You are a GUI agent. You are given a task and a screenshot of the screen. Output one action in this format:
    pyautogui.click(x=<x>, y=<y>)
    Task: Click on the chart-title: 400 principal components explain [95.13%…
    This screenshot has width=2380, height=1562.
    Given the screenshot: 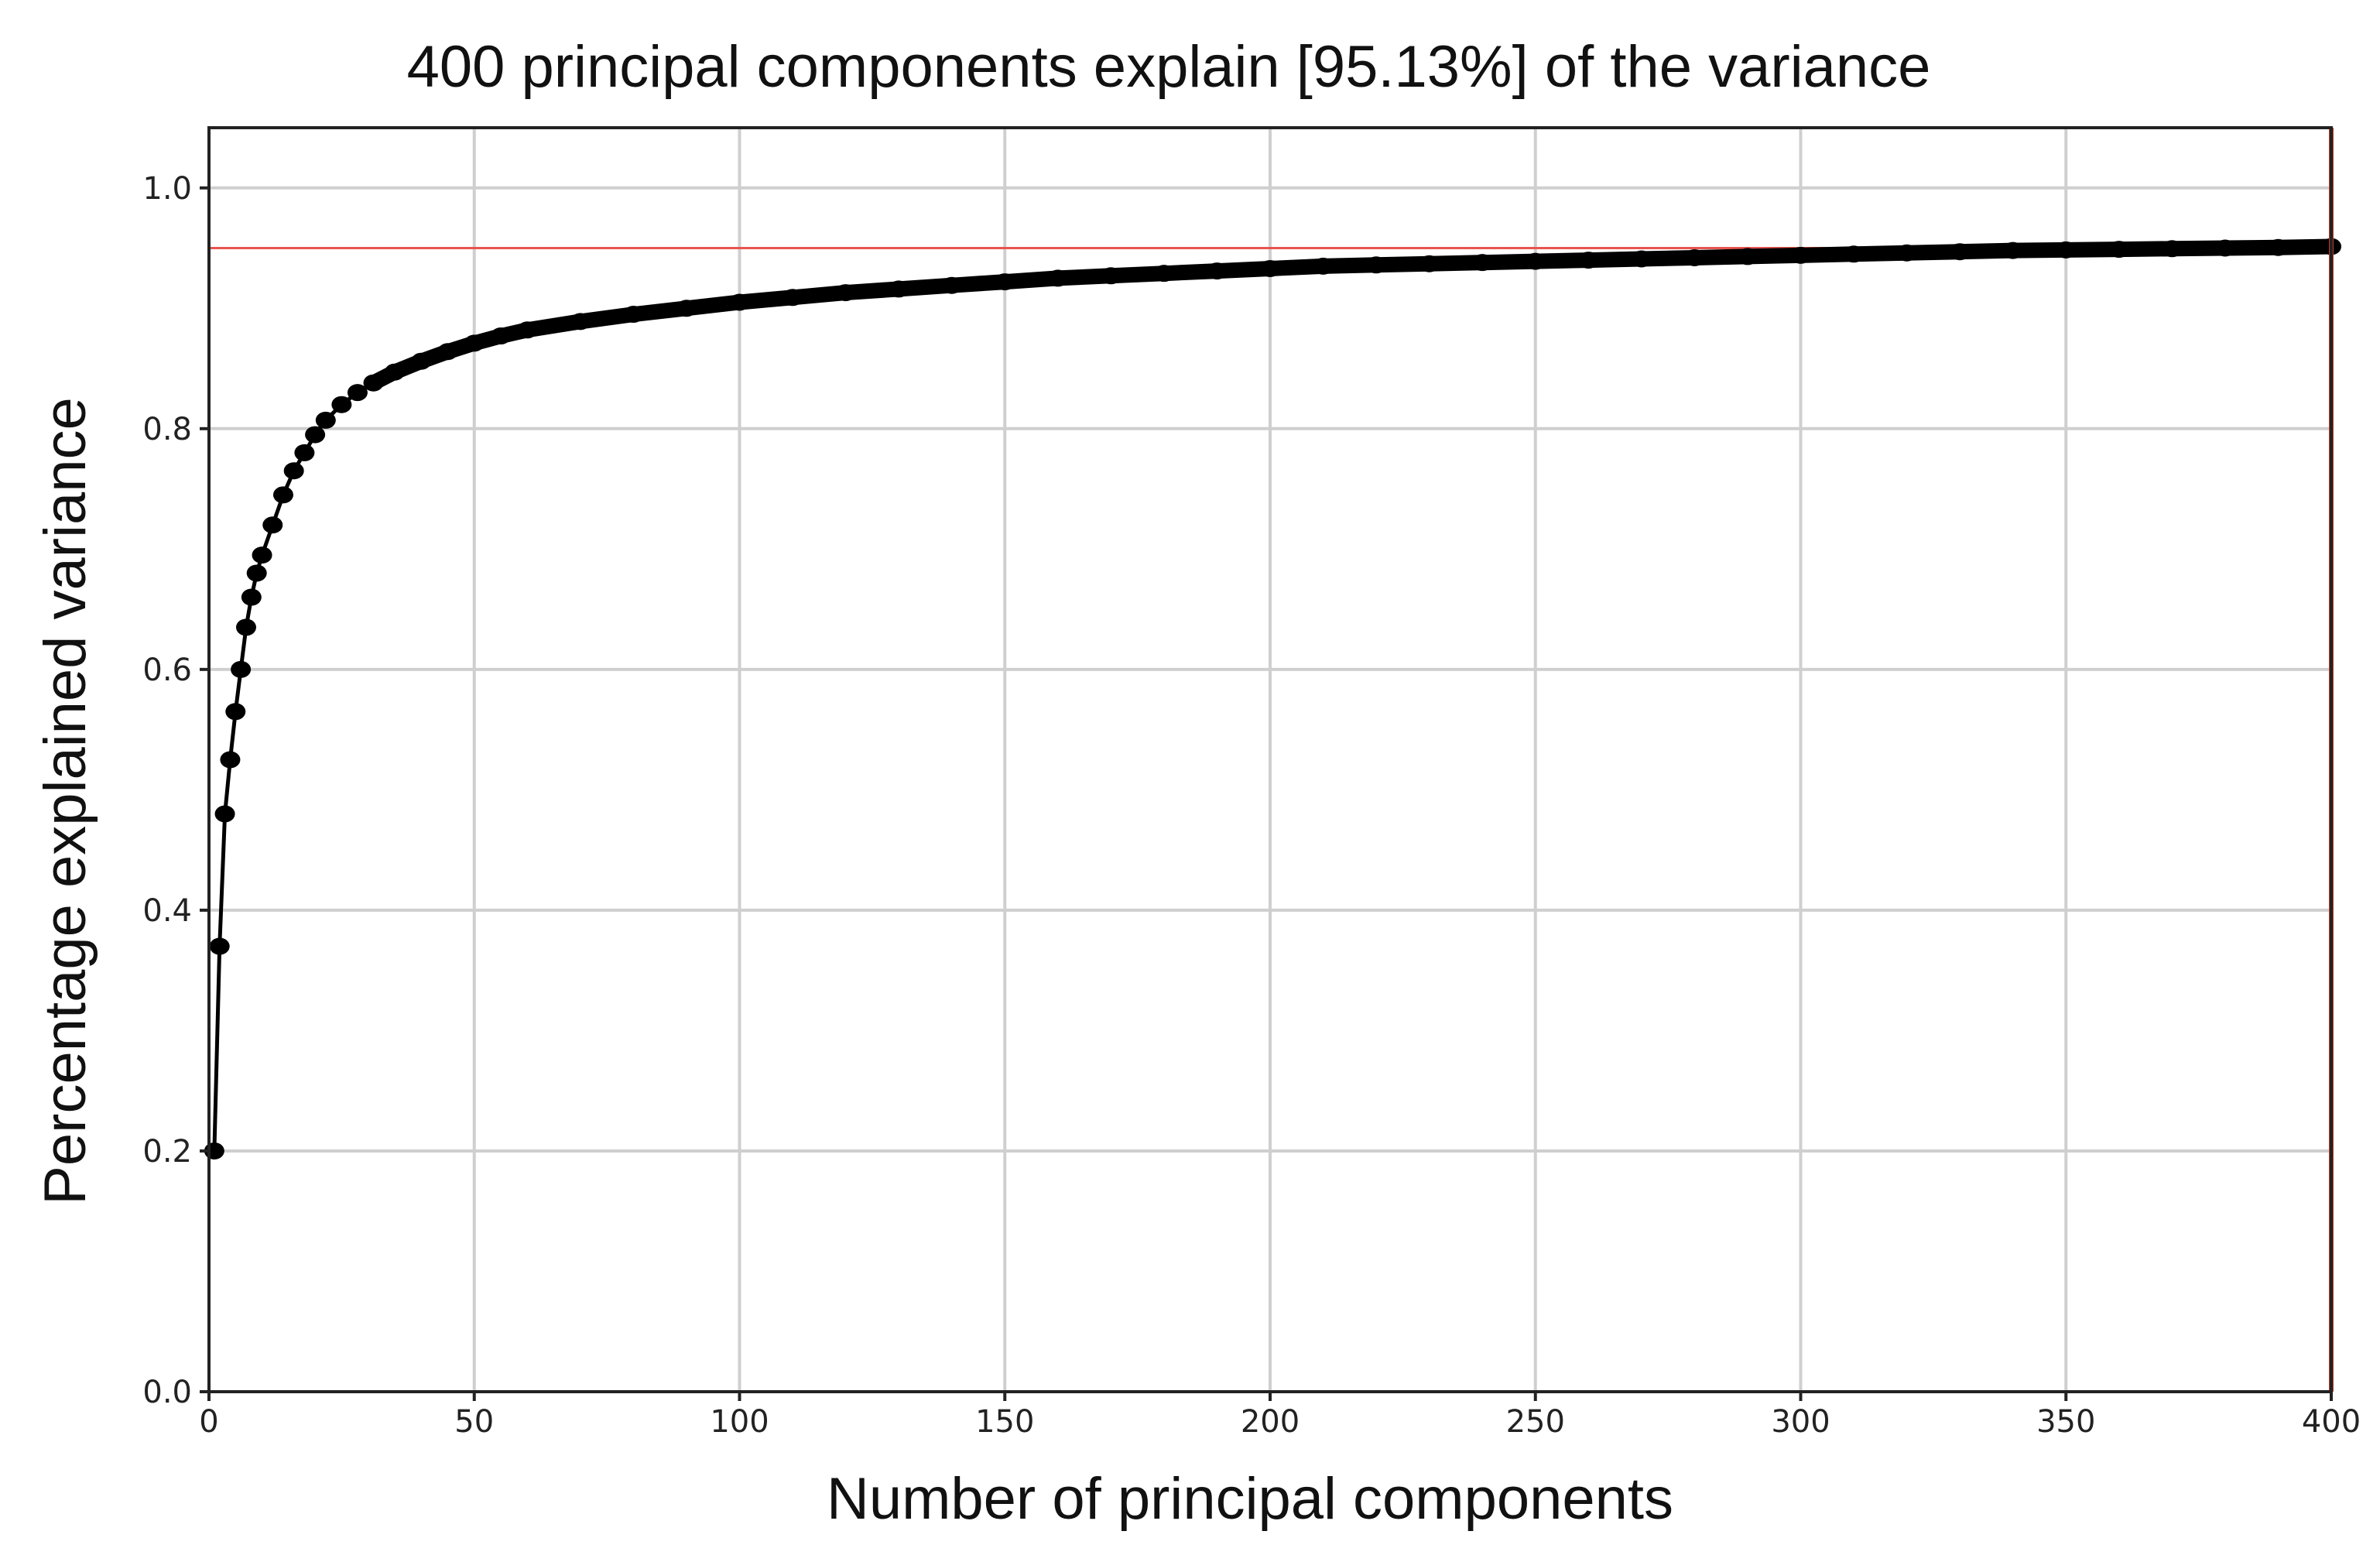 What is the action you would take?
    pyautogui.click(x=1169, y=67)
    